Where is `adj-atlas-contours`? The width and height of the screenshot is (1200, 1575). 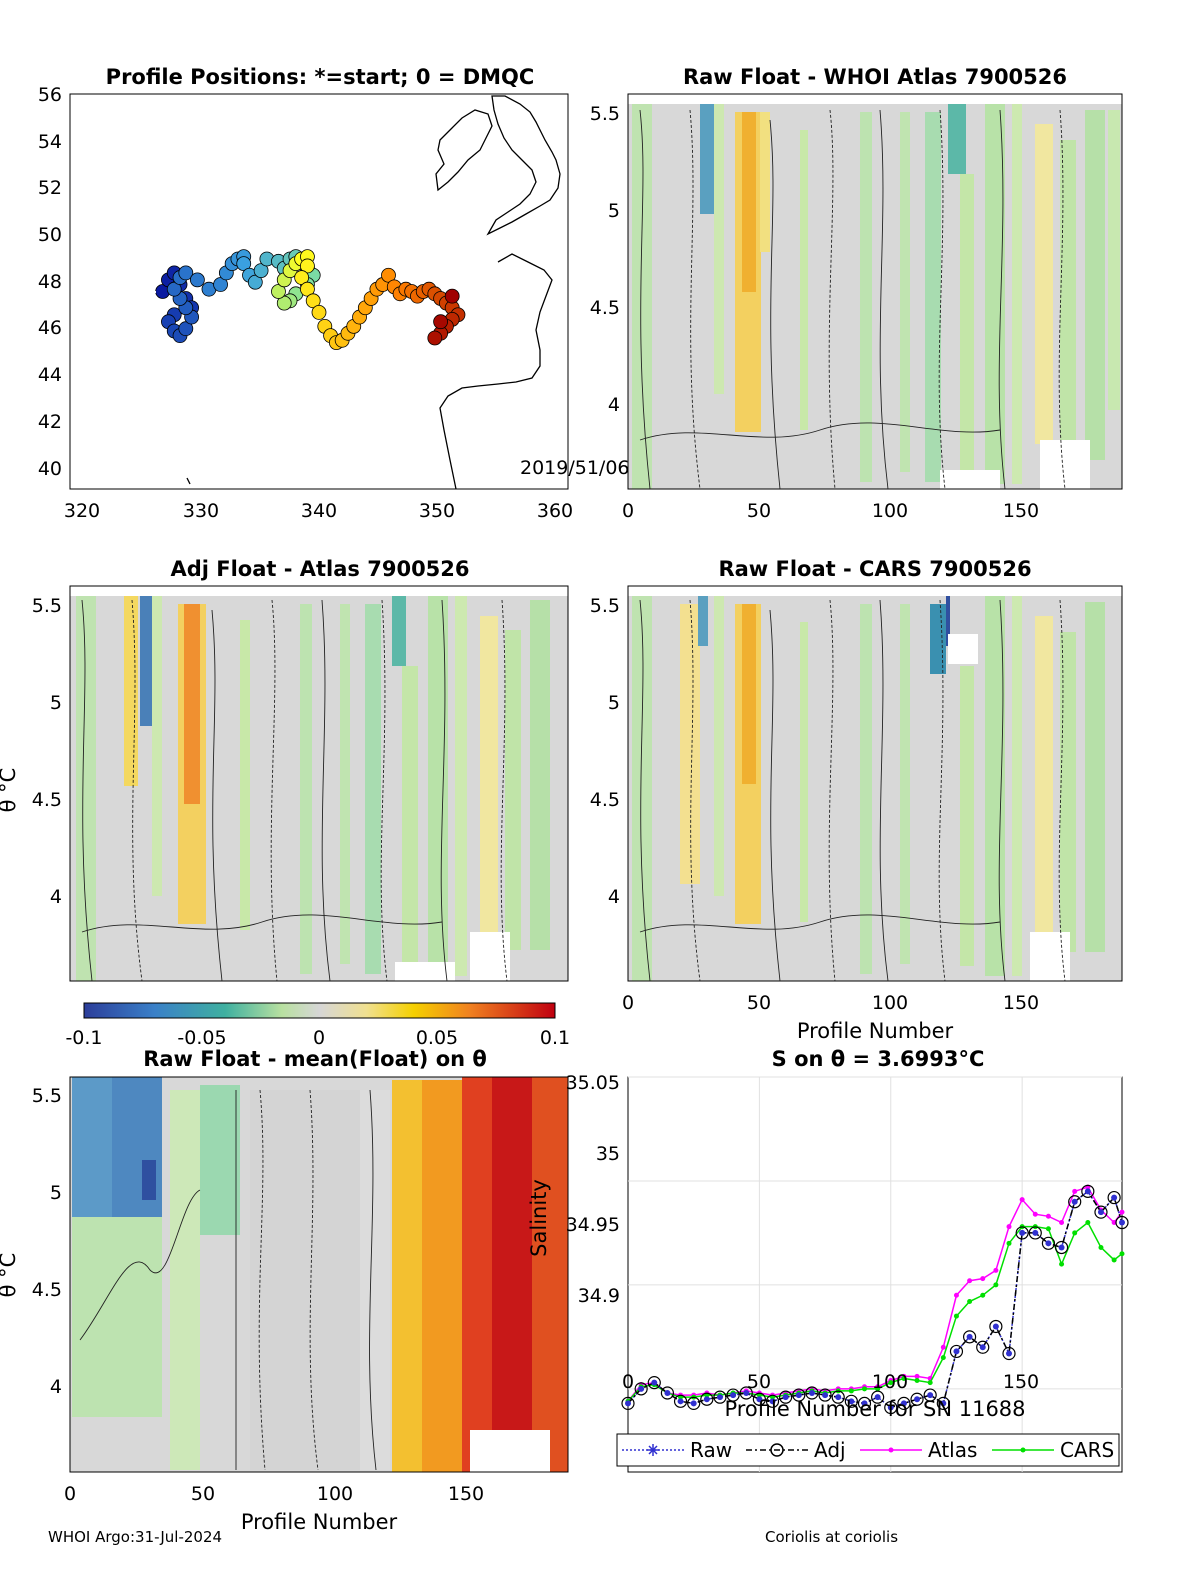 adj-atlas-contours is located at coordinates (294, 790).